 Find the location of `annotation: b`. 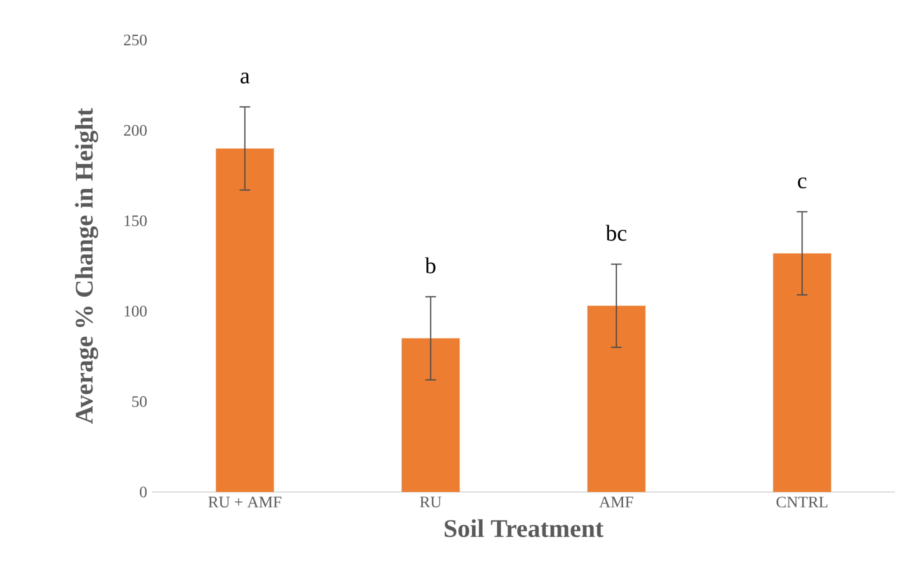

annotation: b is located at coordinates (430, 265).